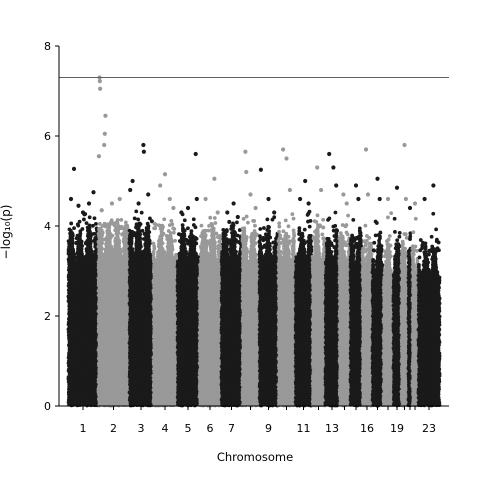 This screenshot has width=480, height=485. Describe the element at coordinates (165, 290) in the screenshot. I see `chromosome-4-points` at that location.